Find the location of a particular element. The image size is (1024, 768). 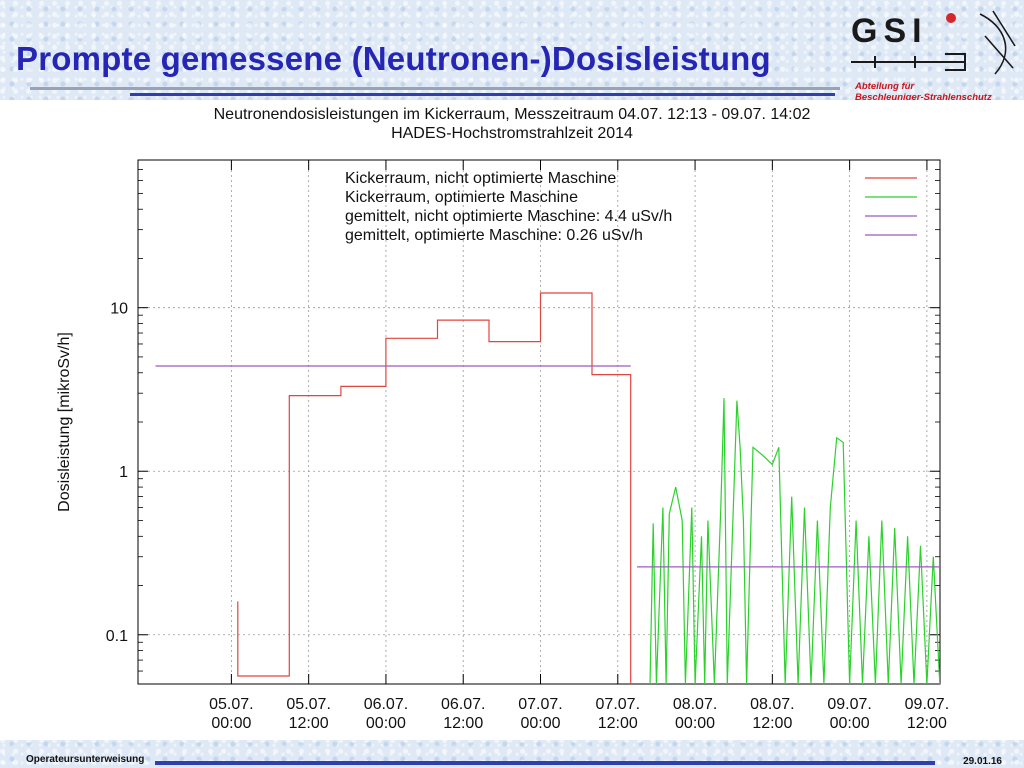

title-underline is located at coordinates (435, 88).